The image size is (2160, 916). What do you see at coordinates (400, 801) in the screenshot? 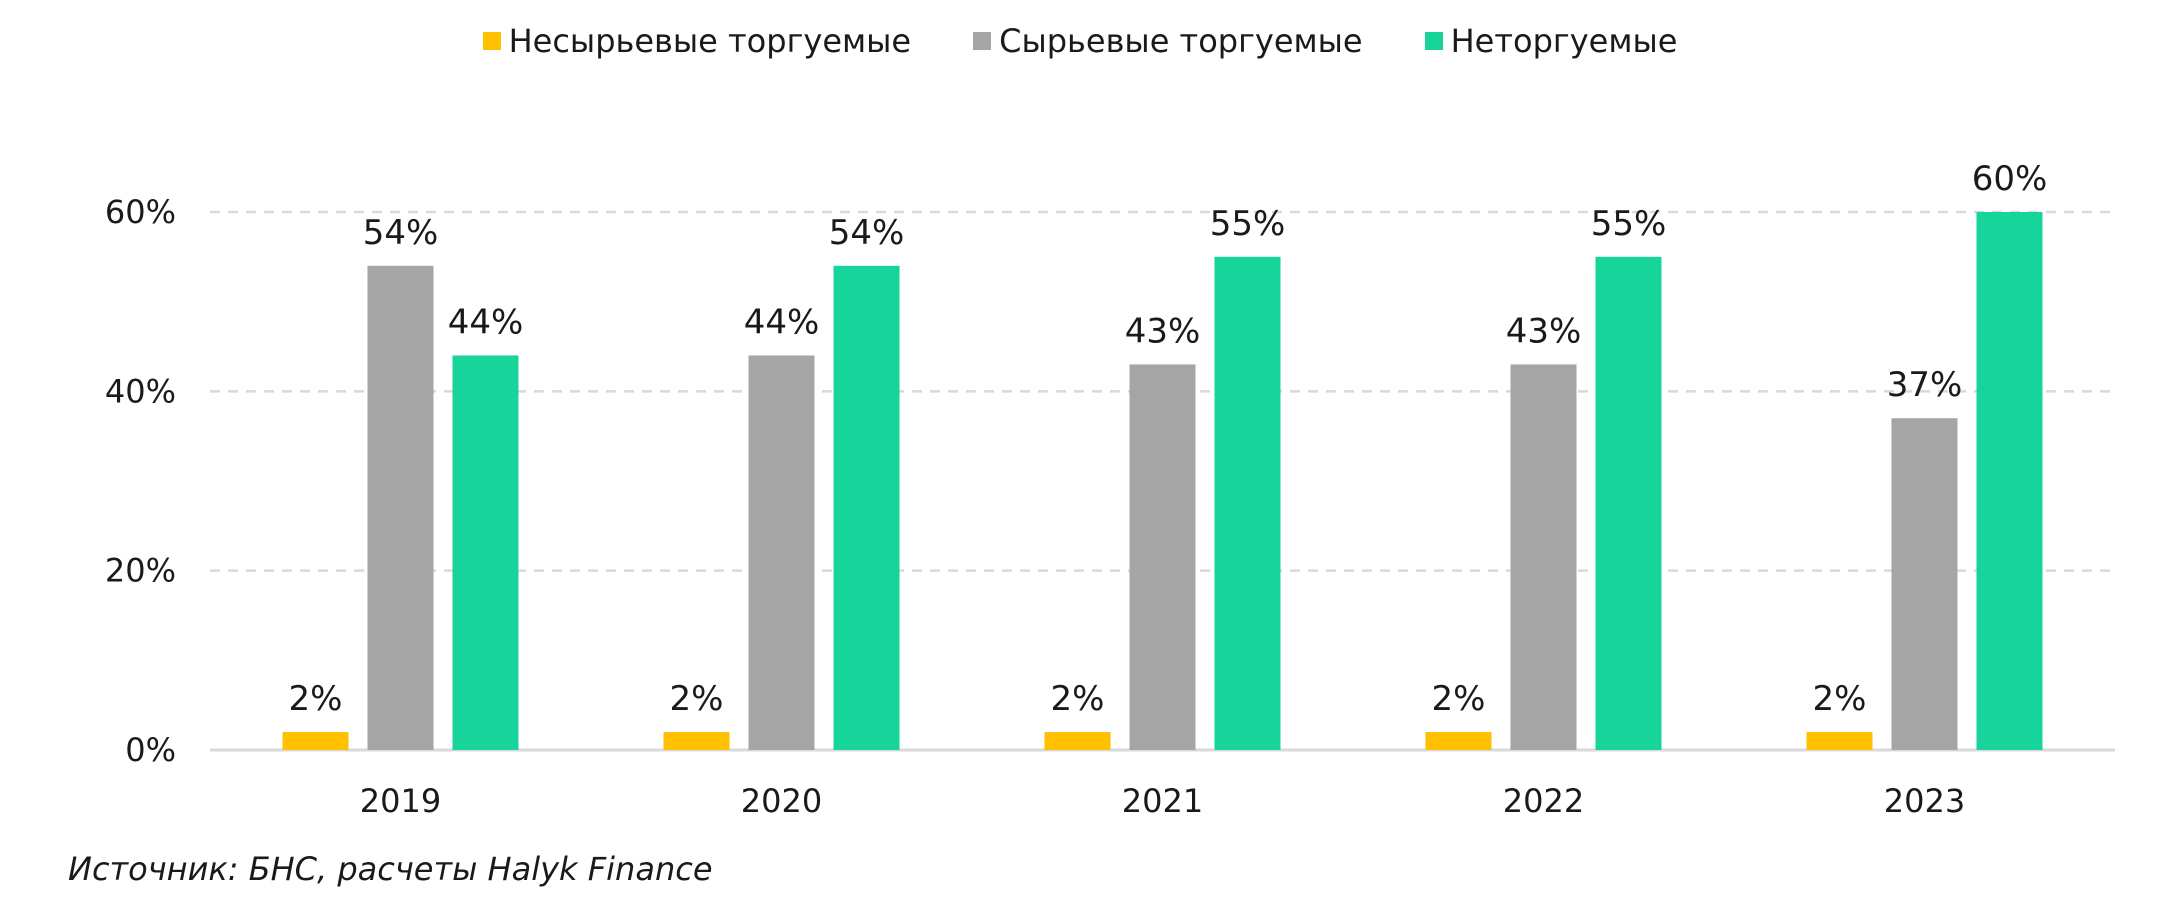
I see `x-tick-label: 2019` at bounding box center [400, 801].